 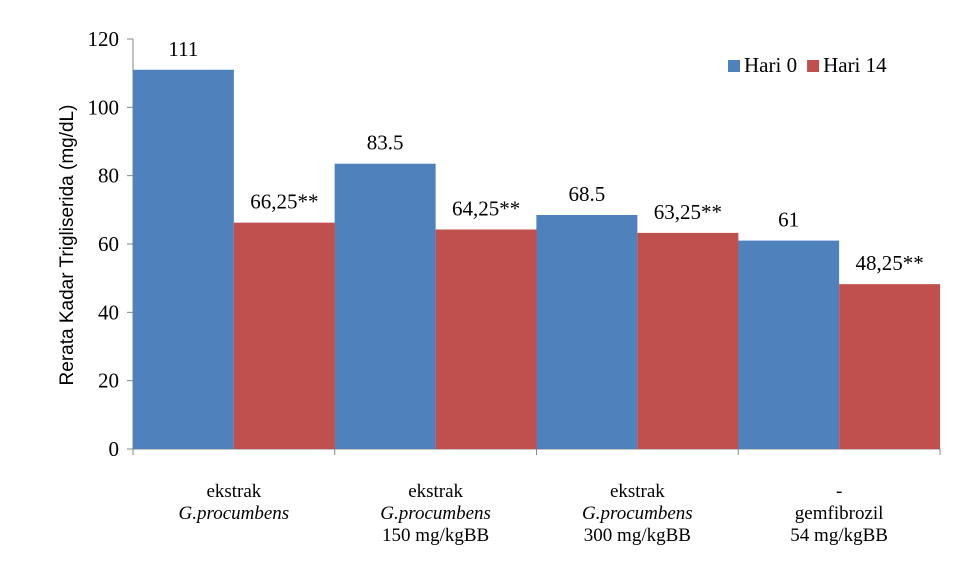 I want to click on data-label: 48,25**, so click(x=890, y=263).